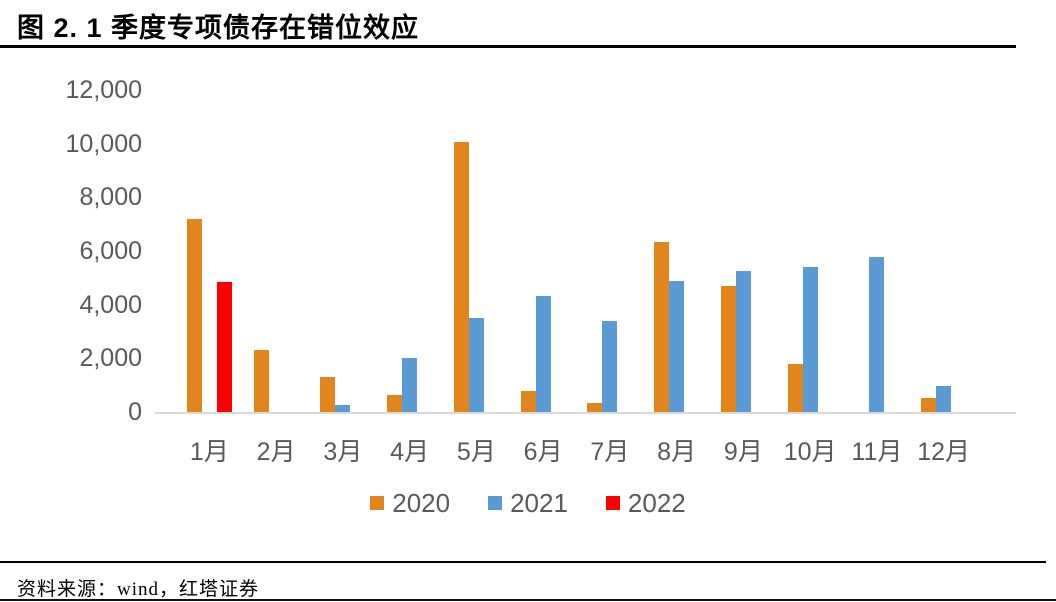 The image size is (1056, 602). I want to click on legend-item-2022: 2022, so click(645, 503).